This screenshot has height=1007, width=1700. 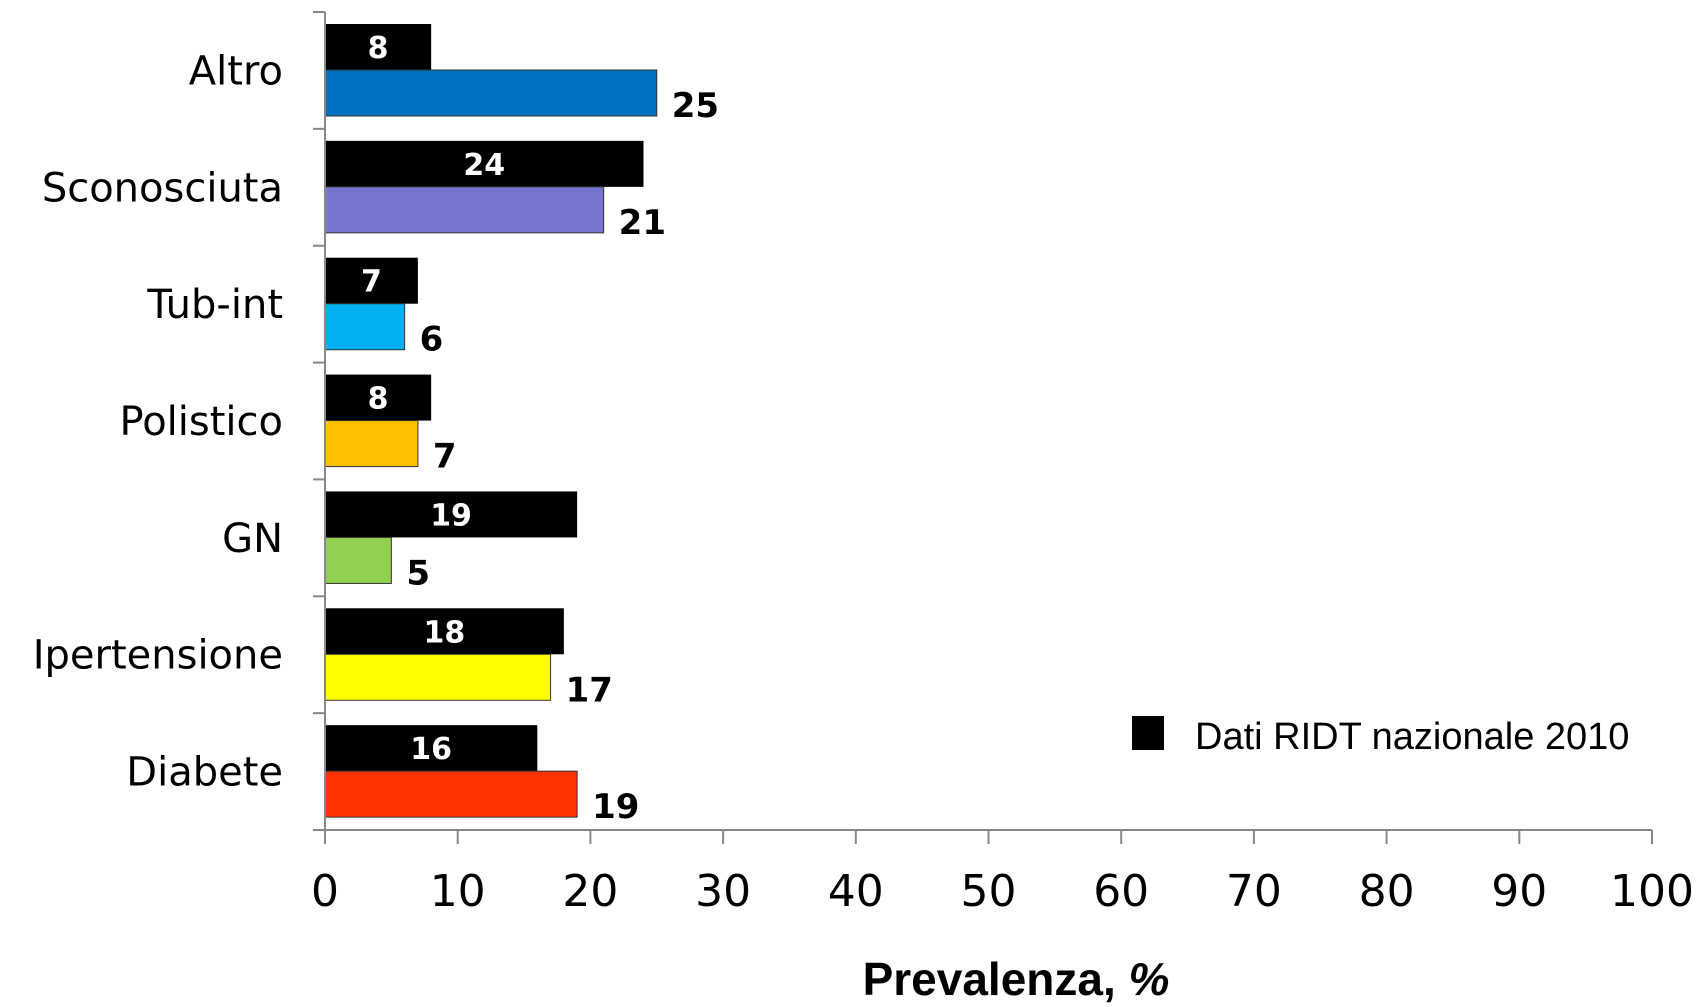 I want to click on data-label-ridt-diabete: 16, so click(x=431, y=749).